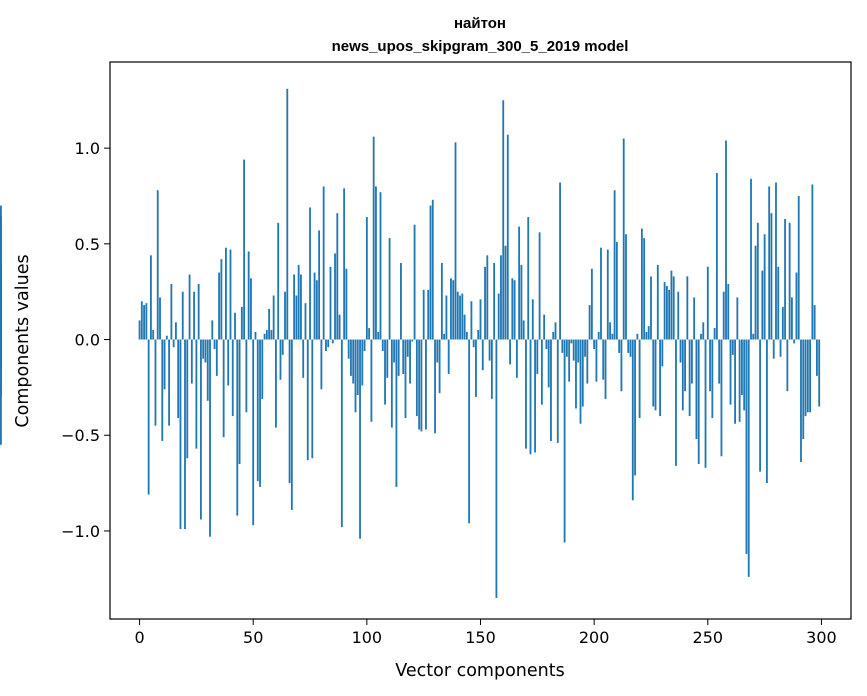  What do you see at coordinates (139, 637) in the screenshot?
I see `x-tick-label: 0` at bounding box center [139, 637].